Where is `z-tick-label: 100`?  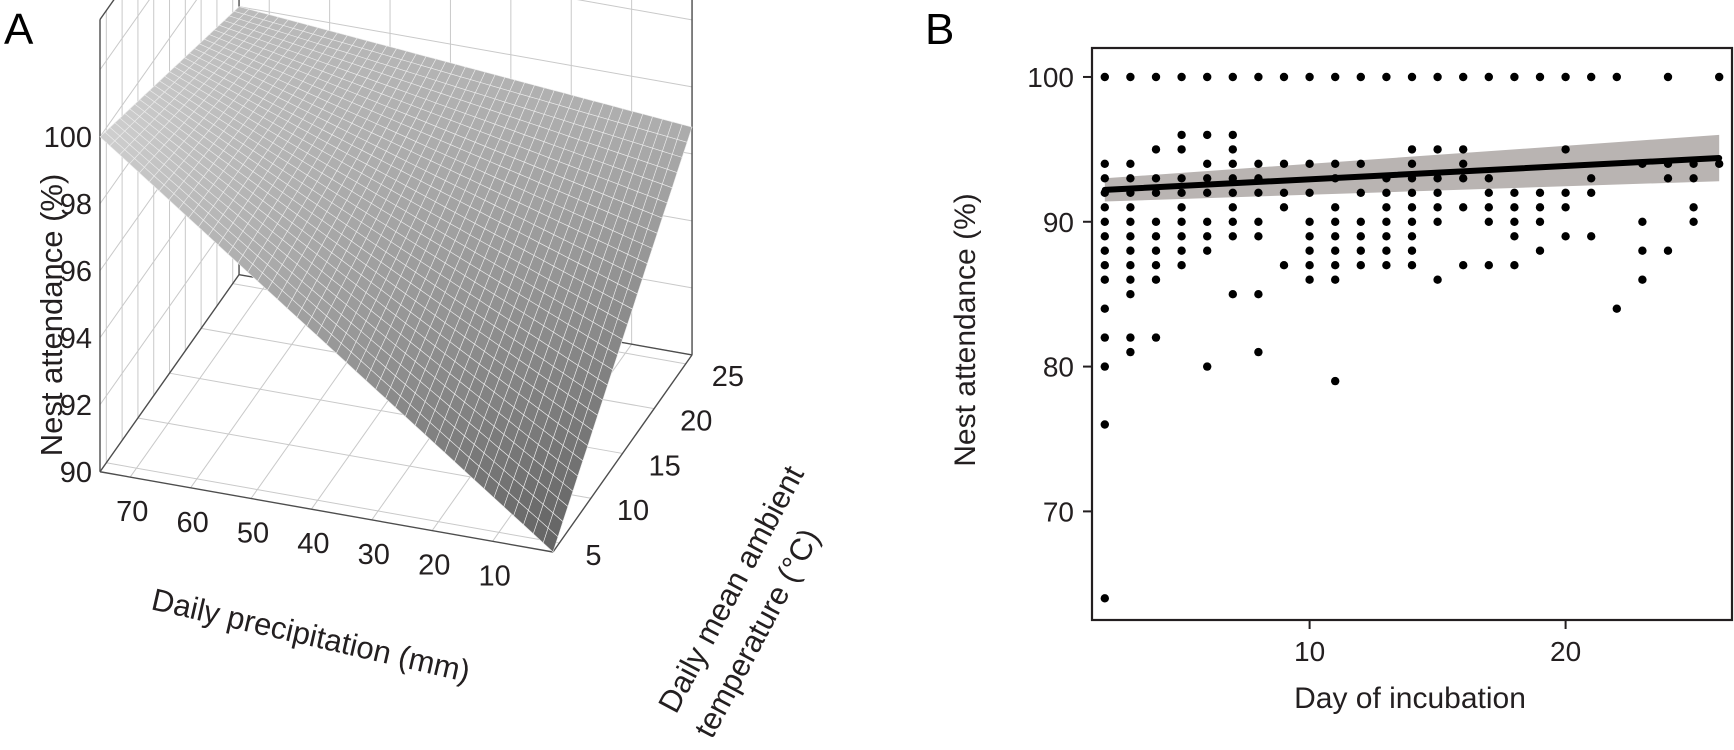 z-tick-label: 100 is located at coordinates (68, 138).